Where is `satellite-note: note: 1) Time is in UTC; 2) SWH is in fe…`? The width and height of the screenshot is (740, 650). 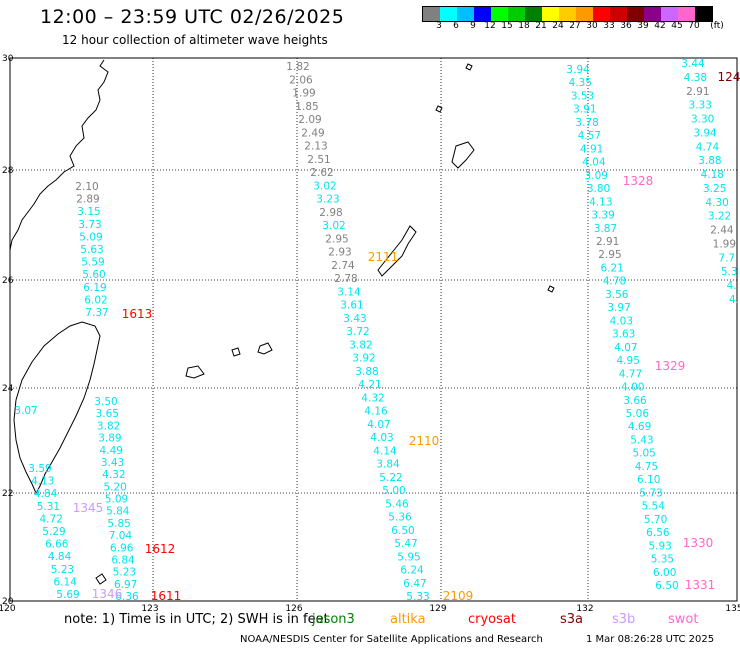
satellite-note: note: 1) Time is in UTC; 2) SWH is in fe… is located at coordinates (381, 619).